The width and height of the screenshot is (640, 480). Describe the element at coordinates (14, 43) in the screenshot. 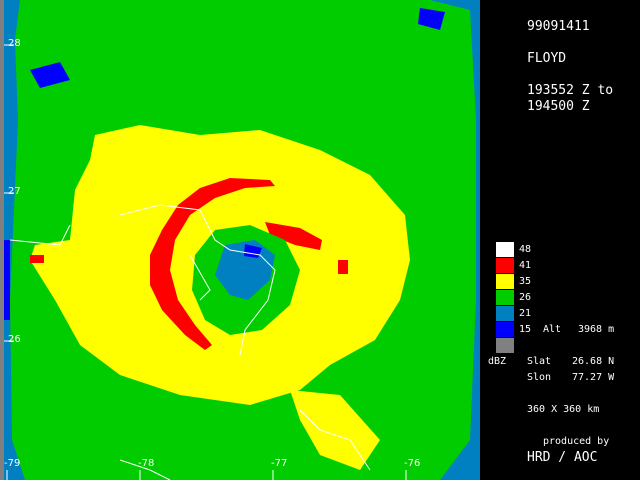

I see `lat-label-28: 28` at that location.